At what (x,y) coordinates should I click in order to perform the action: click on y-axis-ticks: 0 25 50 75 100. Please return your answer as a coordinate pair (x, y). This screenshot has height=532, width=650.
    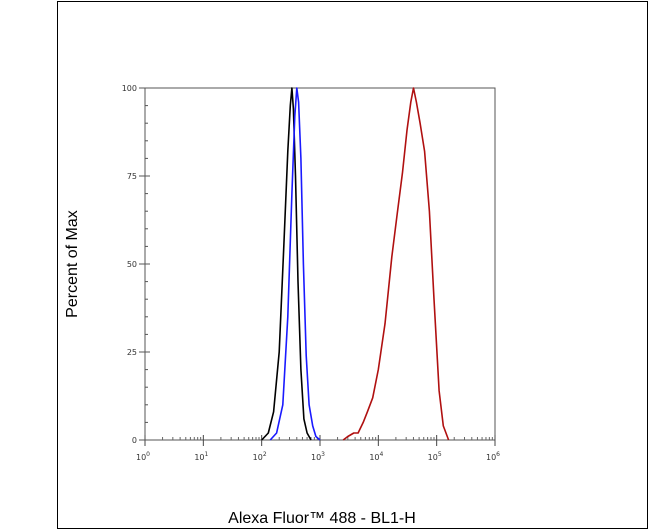
    Looking at the image, I should click on (136, 264).